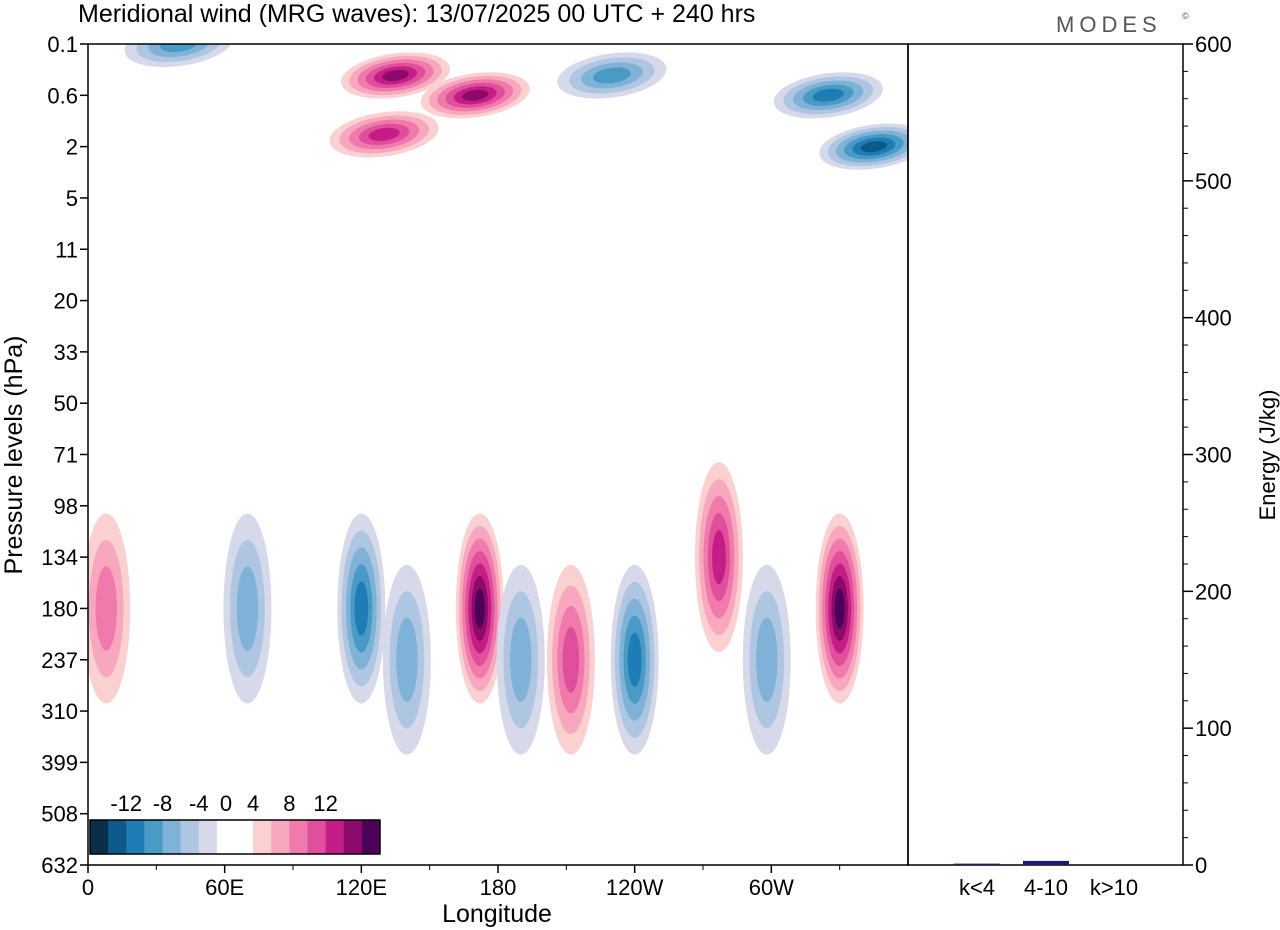 This screenshot has height=930, width=1280. What do you see at coordinates (1213, 591) in the screenshot?
I see `energy-tick-label: 200` at bounding box center [1213, 591].